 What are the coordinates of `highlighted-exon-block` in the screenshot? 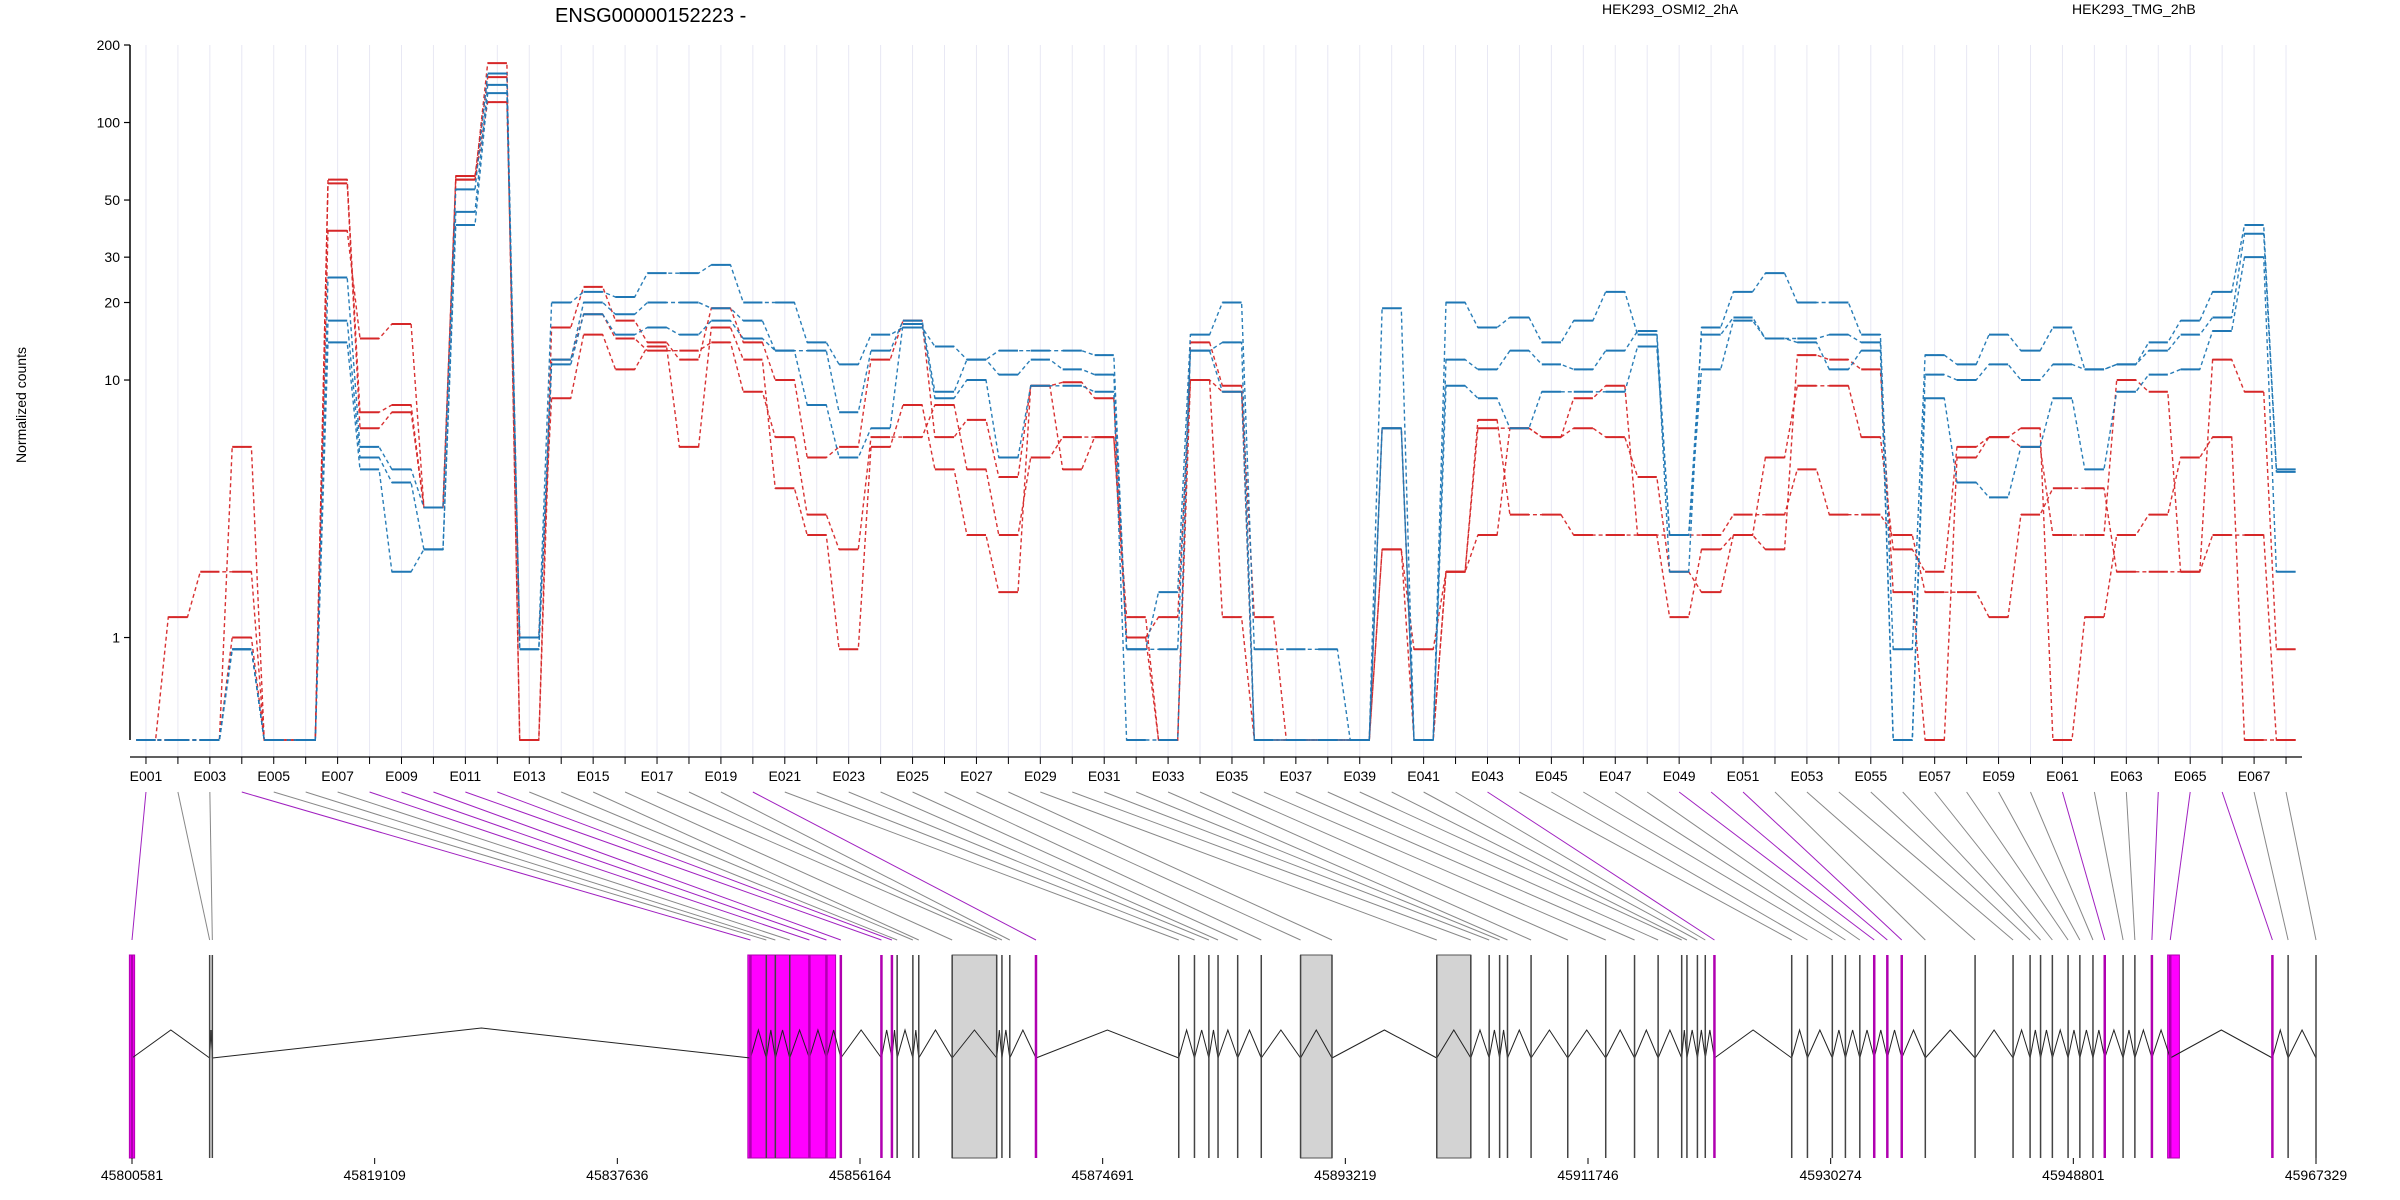 It's located at (792, 1056).